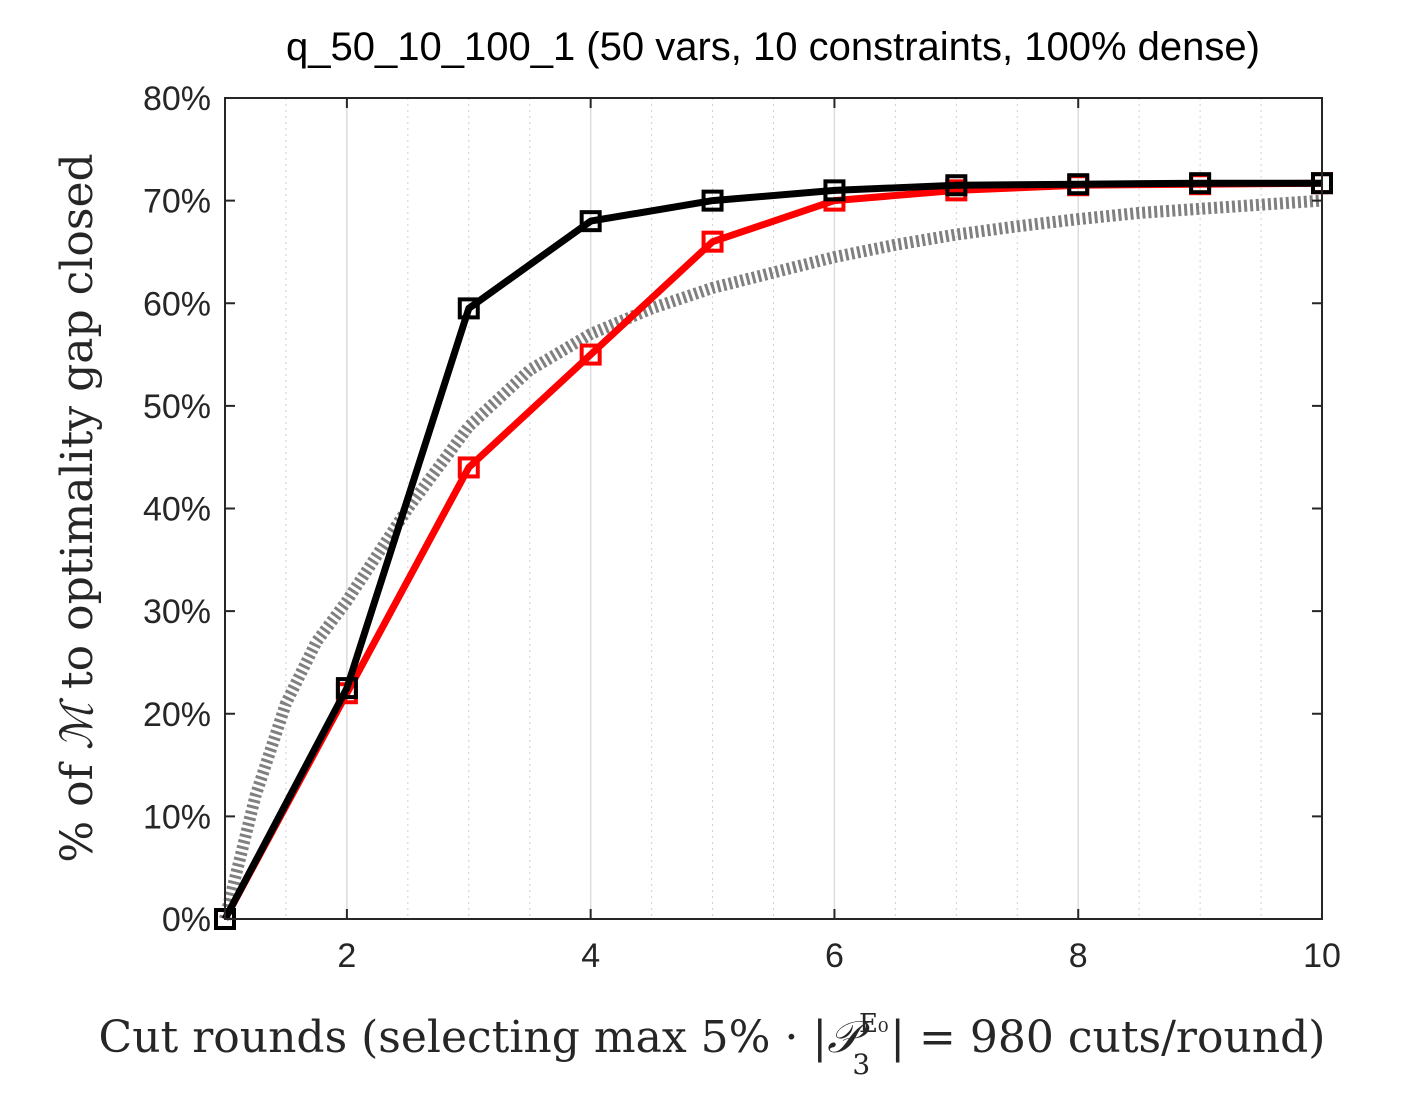 The image size is (1406, 1094). What do you see at coordinates (1078, 956) in the screenshot?
I see `x-tick-label: 8` at bounding box center [1078, 956].